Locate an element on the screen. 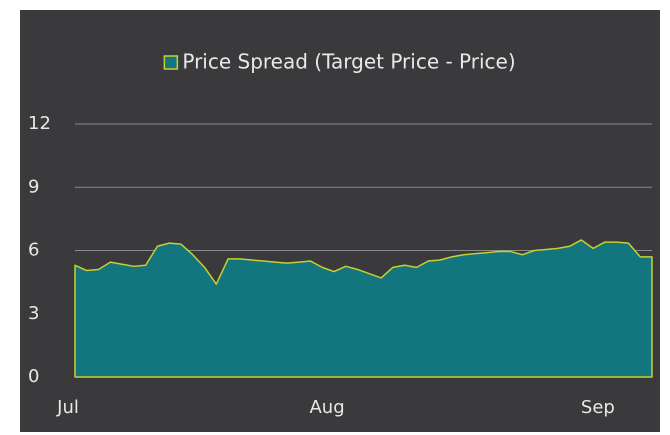  y-tick-label: 9 is located at coordinates (33, 186).